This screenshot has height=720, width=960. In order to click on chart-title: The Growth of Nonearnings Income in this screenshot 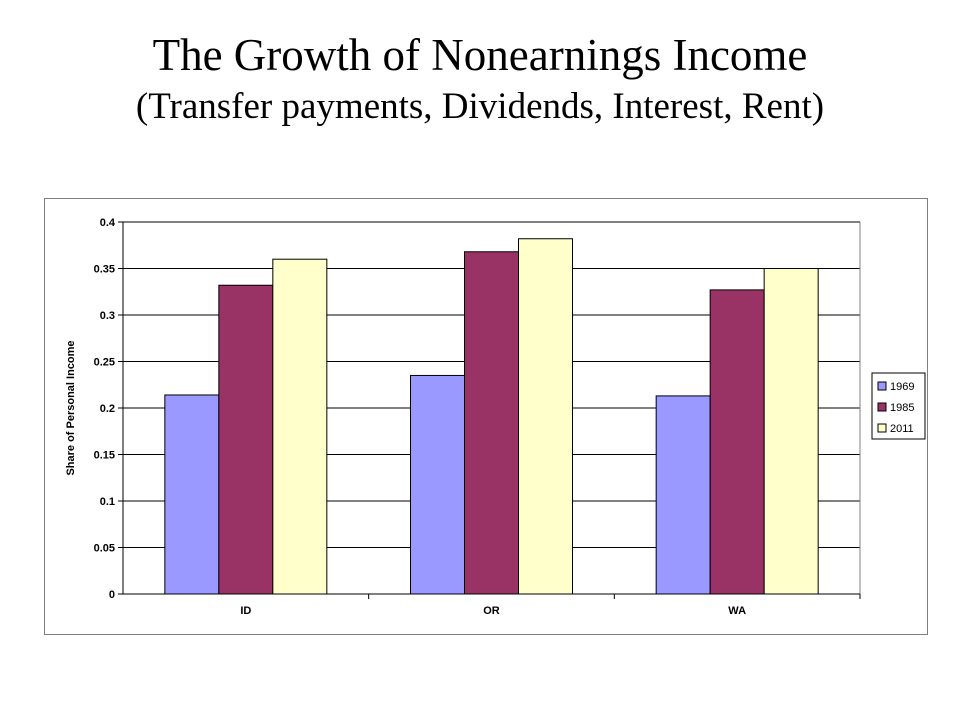, I will do `click(480, 55)`.